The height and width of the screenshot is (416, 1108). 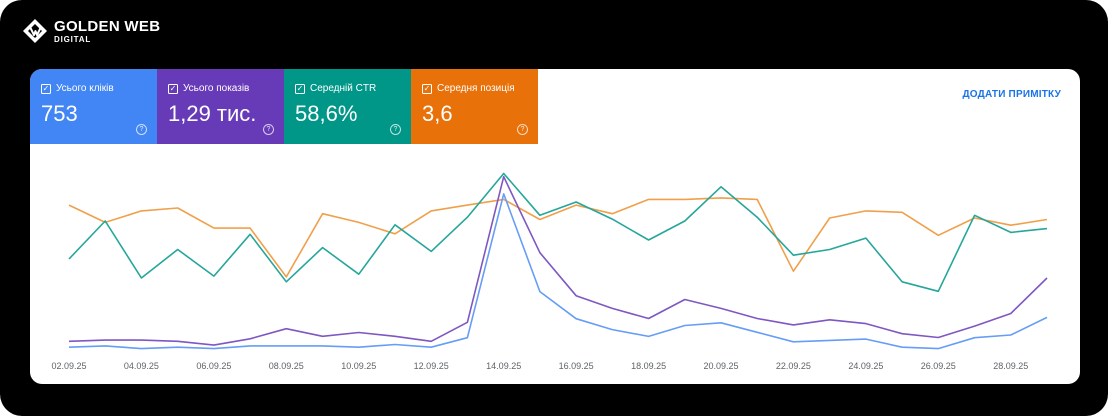 I want to click on x-tick-label: 12.09.25, so click(x=431, y=366).